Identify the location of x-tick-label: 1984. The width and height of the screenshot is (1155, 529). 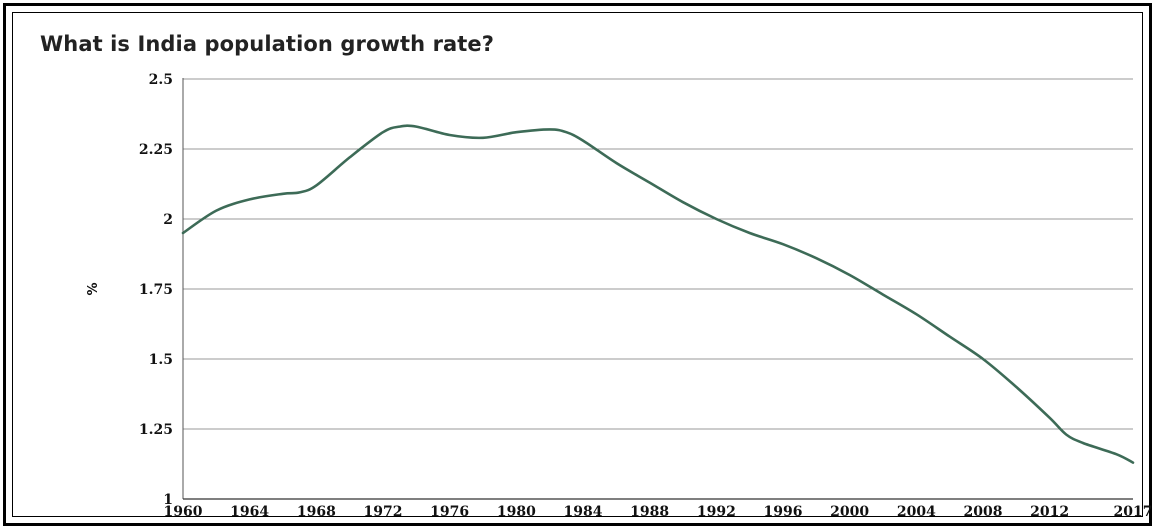
(583, 512).